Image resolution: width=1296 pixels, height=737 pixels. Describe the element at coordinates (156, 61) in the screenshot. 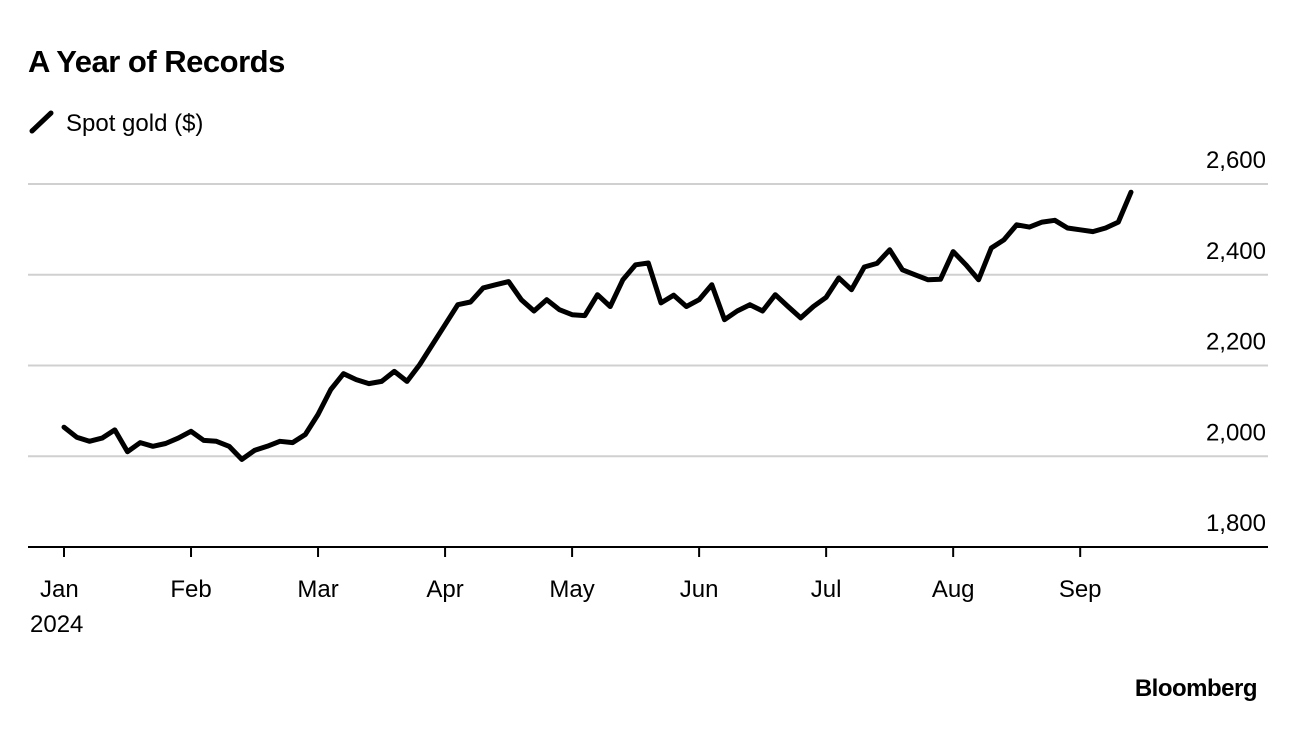

I see `chart-title: A Year of Records` at that location.